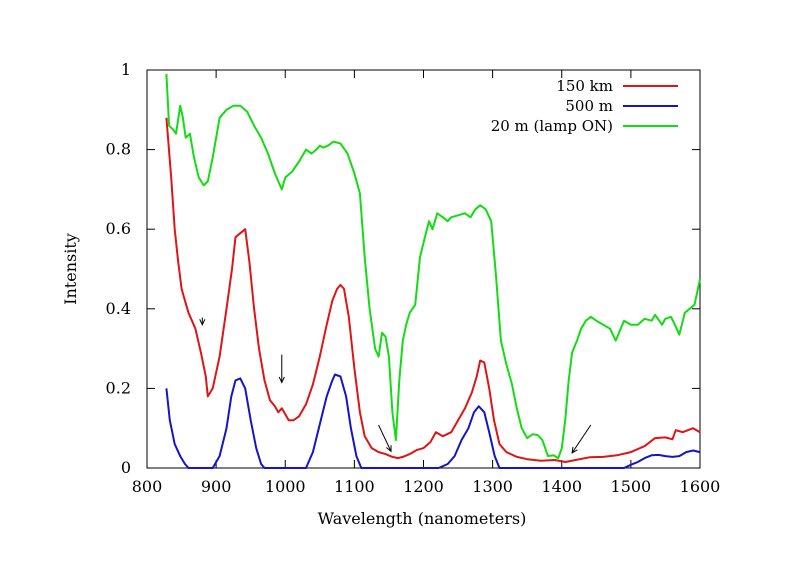 The image size is (800, 566). Describe the element at coordinates (631, 486) in the screenshot. I see `x-tick-label: 1500` at that location.